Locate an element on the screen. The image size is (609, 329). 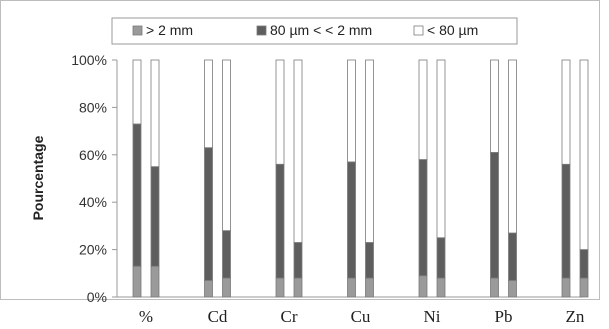
y-tick-label: 0% is located at coordinates (97, 297).